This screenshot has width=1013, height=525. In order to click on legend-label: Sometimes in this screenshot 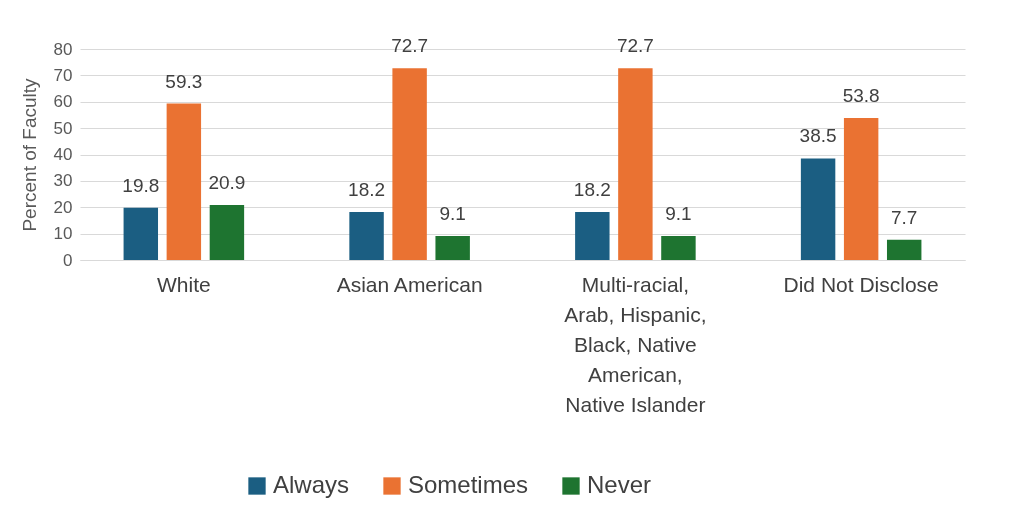, I will do `click(468, 484)`.